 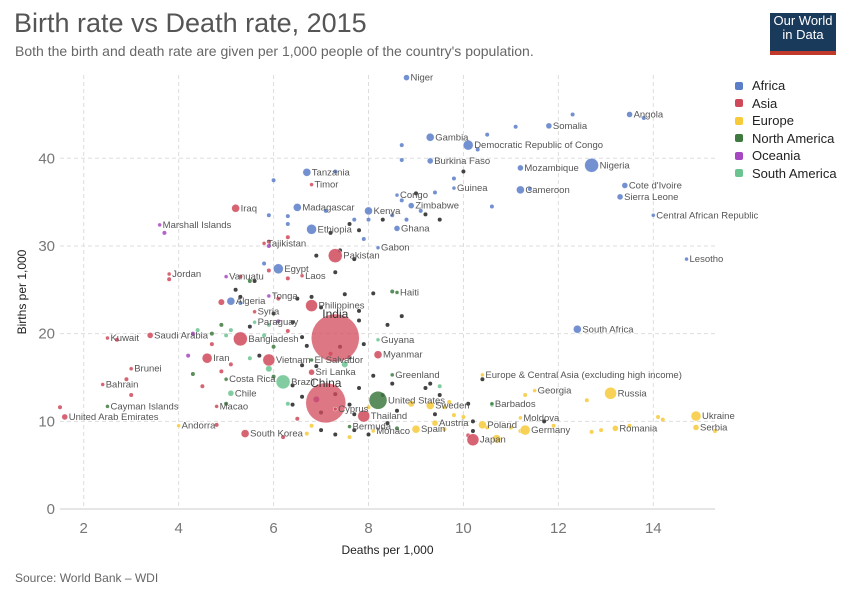 I want to click on point-label: China, so click(x=326, y=383).